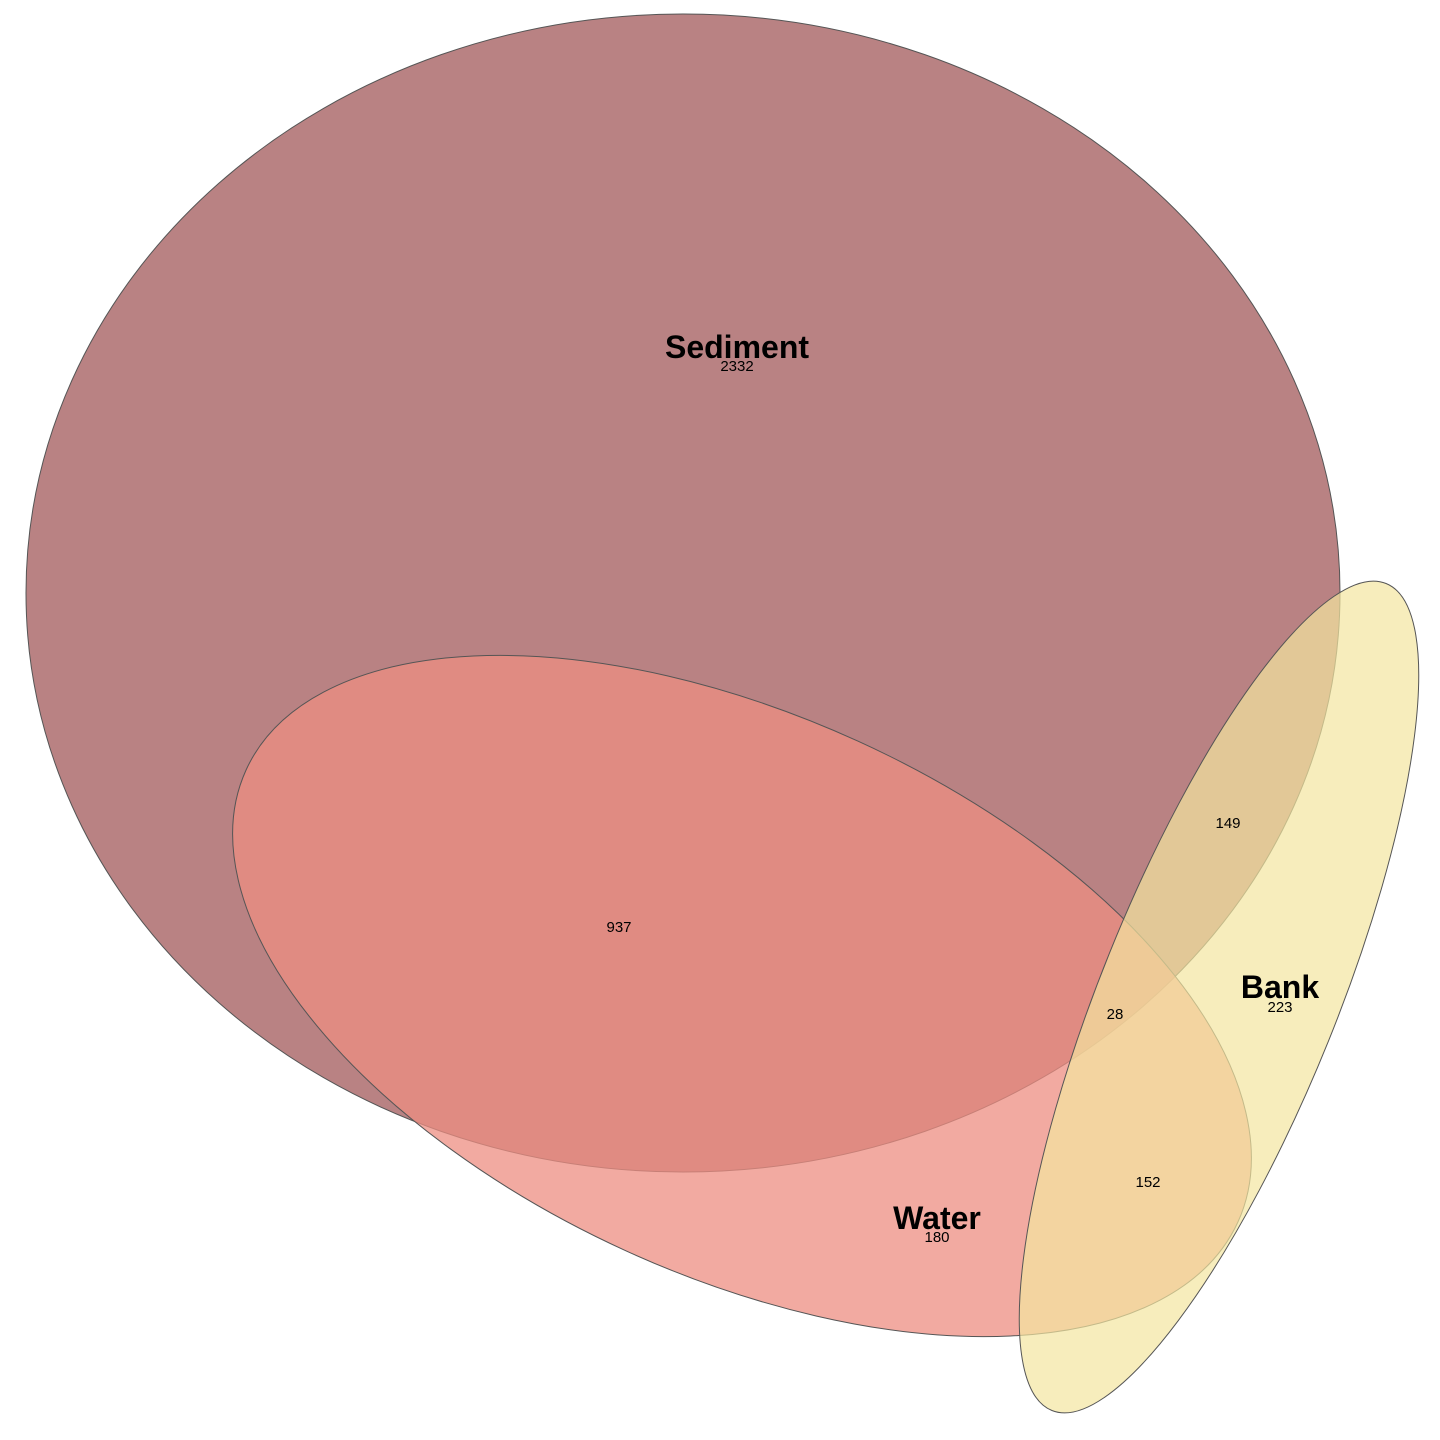 The height and width of the screenshot is (1440, 1440). Describe the element at coordinates (1280, 987) in the screenshot. I see `bank-set-label: Bank` at that location.